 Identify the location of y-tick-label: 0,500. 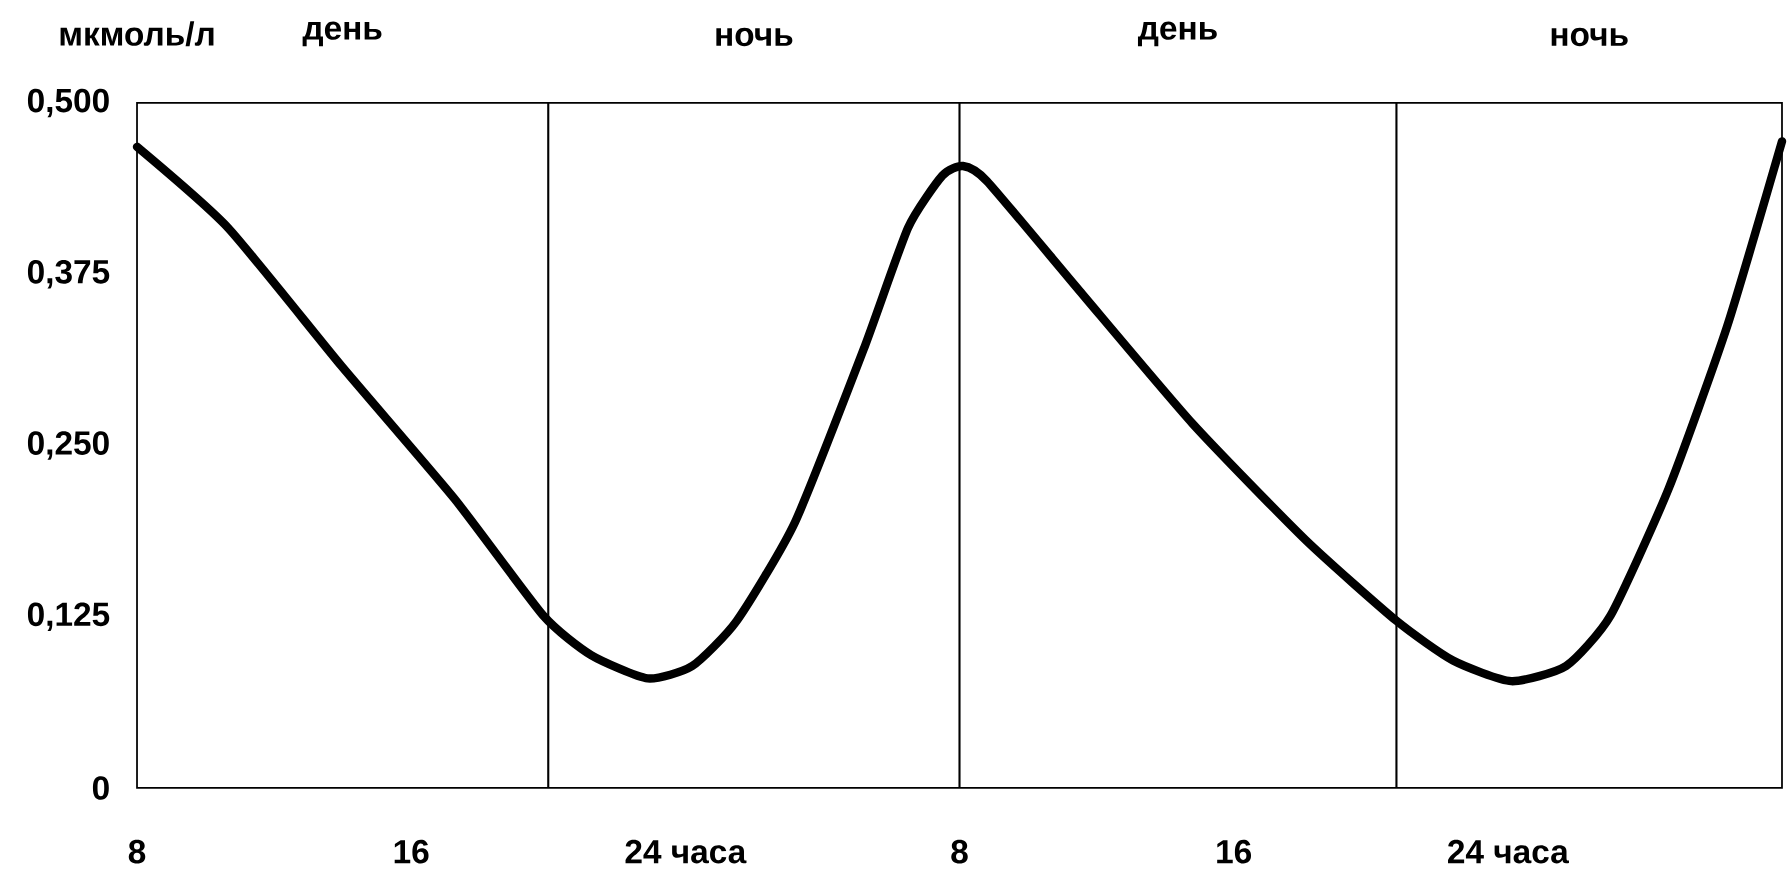
(68, 103).